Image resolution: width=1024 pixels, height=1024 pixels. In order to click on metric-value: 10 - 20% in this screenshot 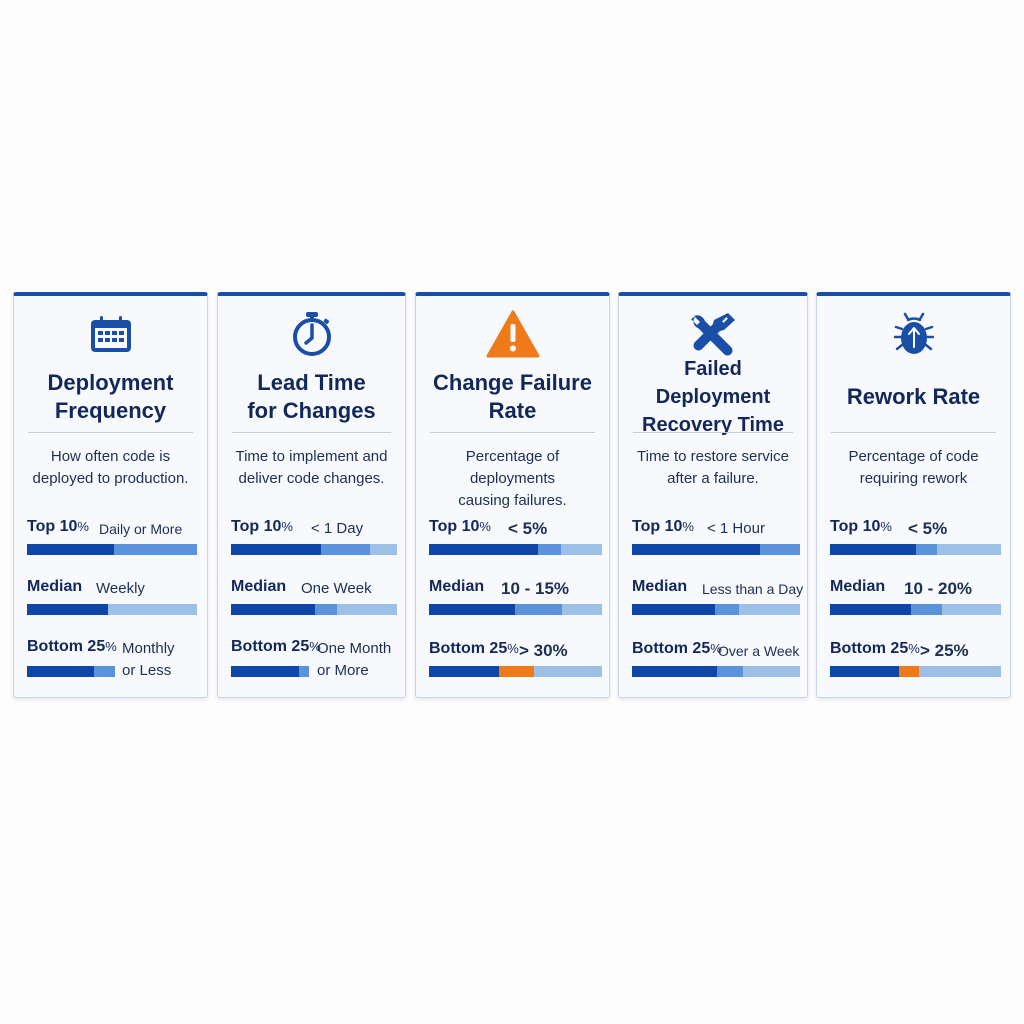, I will do `click(938, 588)`.